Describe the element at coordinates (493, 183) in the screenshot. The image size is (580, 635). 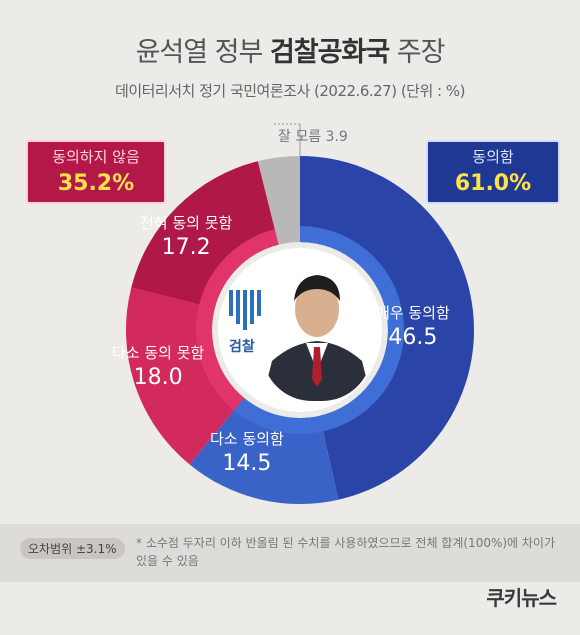
I see `agree-value: 61.0%` at that location.